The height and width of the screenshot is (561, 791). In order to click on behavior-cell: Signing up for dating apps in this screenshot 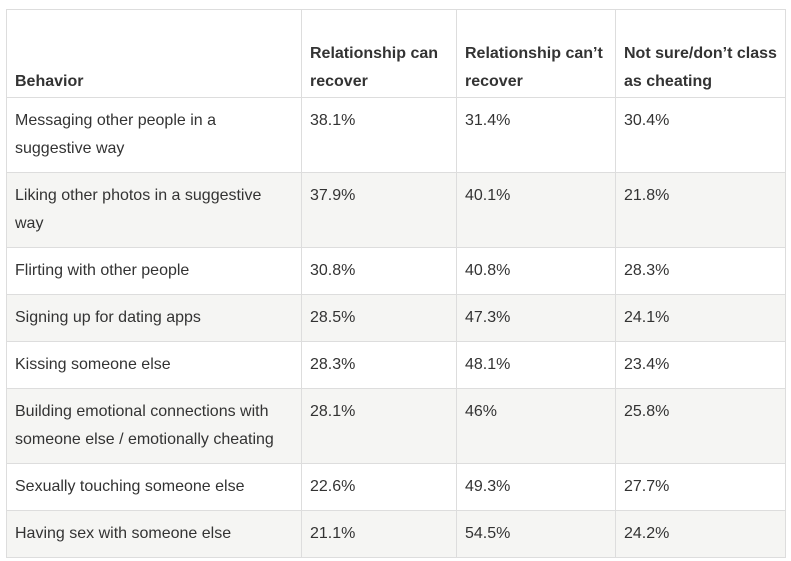, I will do `click(154, 318)`.